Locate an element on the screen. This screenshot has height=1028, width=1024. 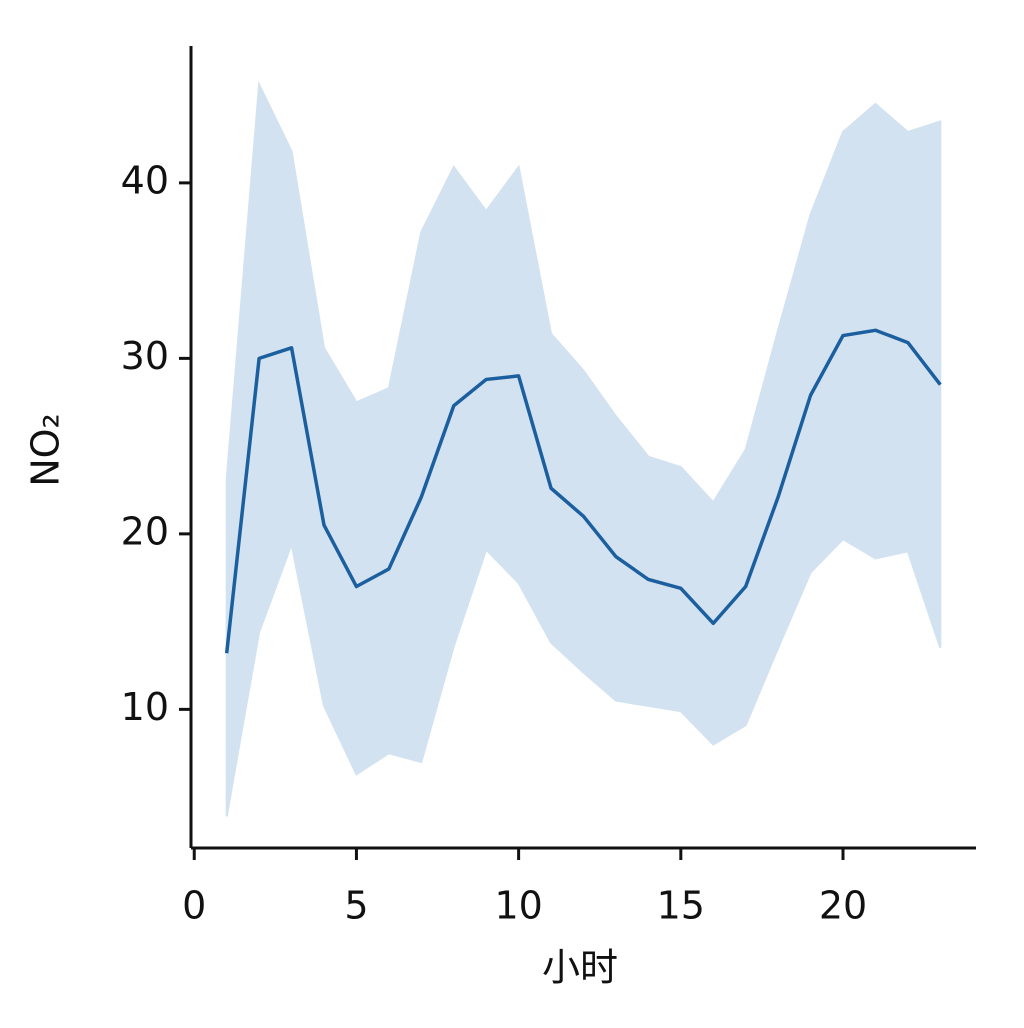
y-axis-label: NO₂ is located at coordinates (46, 450).